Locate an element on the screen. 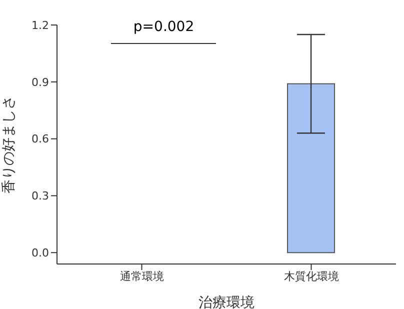  x-tick-label: 通常環境 is located at coordinates (142, 276).